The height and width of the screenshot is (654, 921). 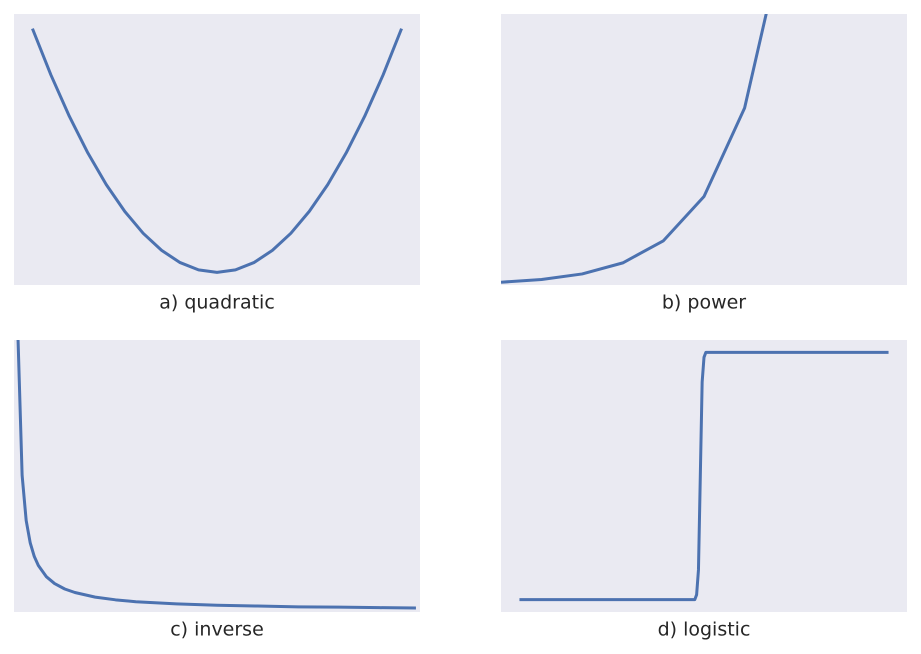 What do you see at coordinates (704, 303) in the screenshot?
I see `subplot-title: b) power` at bounding box center [704, 303].